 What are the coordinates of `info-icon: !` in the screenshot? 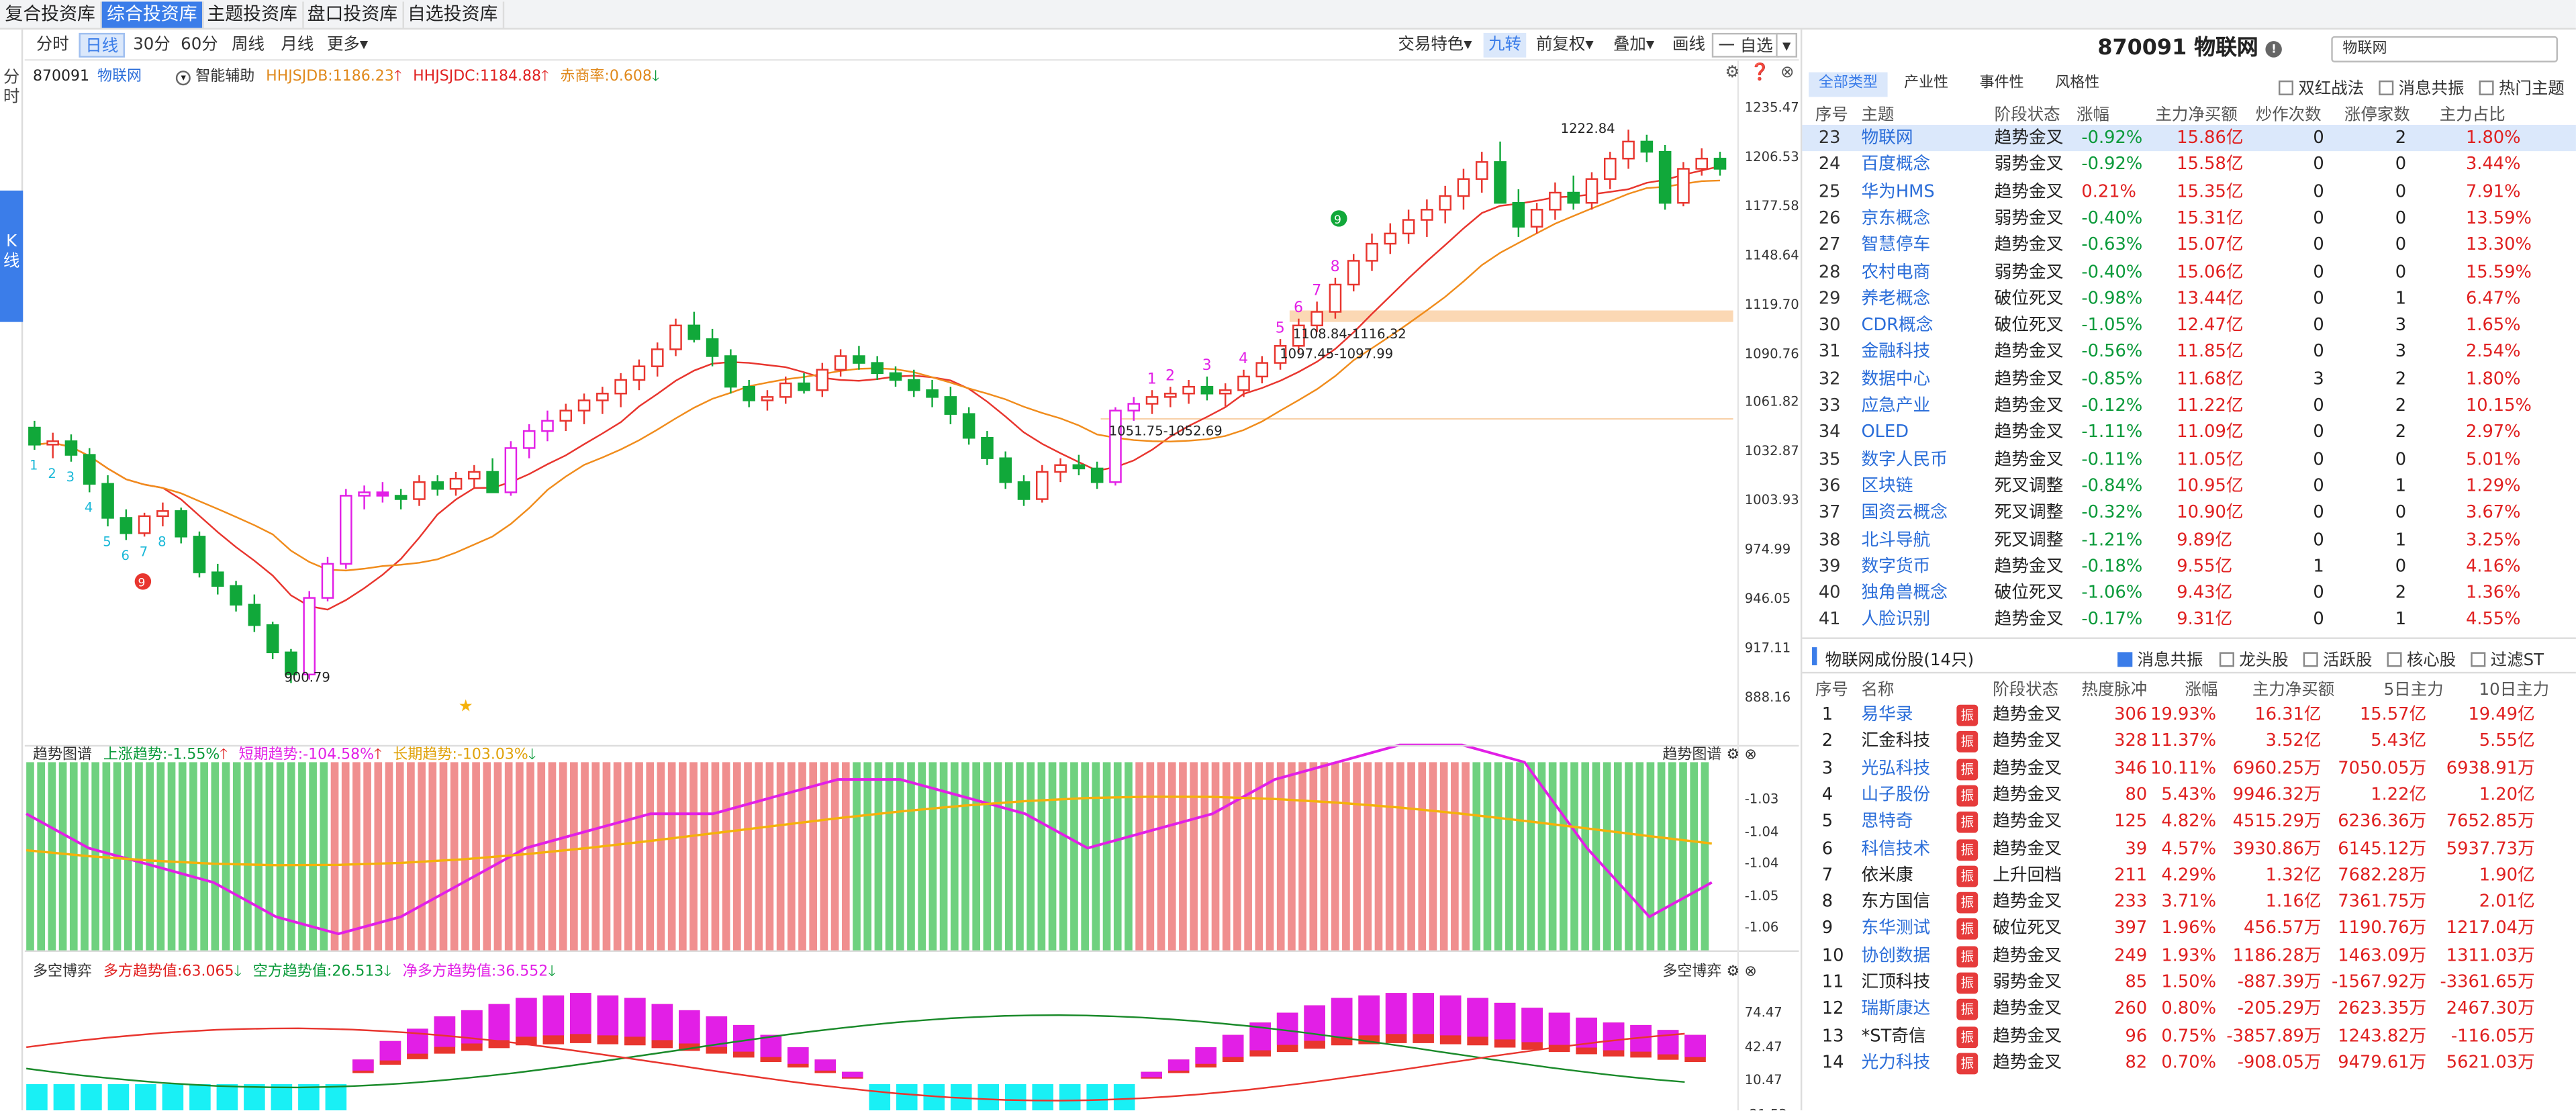 It's located at (2274, 50).